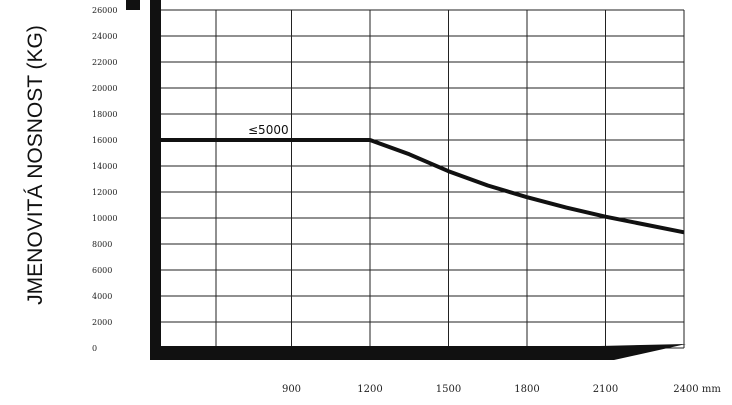  Describe the element at coordinates (104, 218) in the screenshot. I see `y-tick-label: 10000` at that location.